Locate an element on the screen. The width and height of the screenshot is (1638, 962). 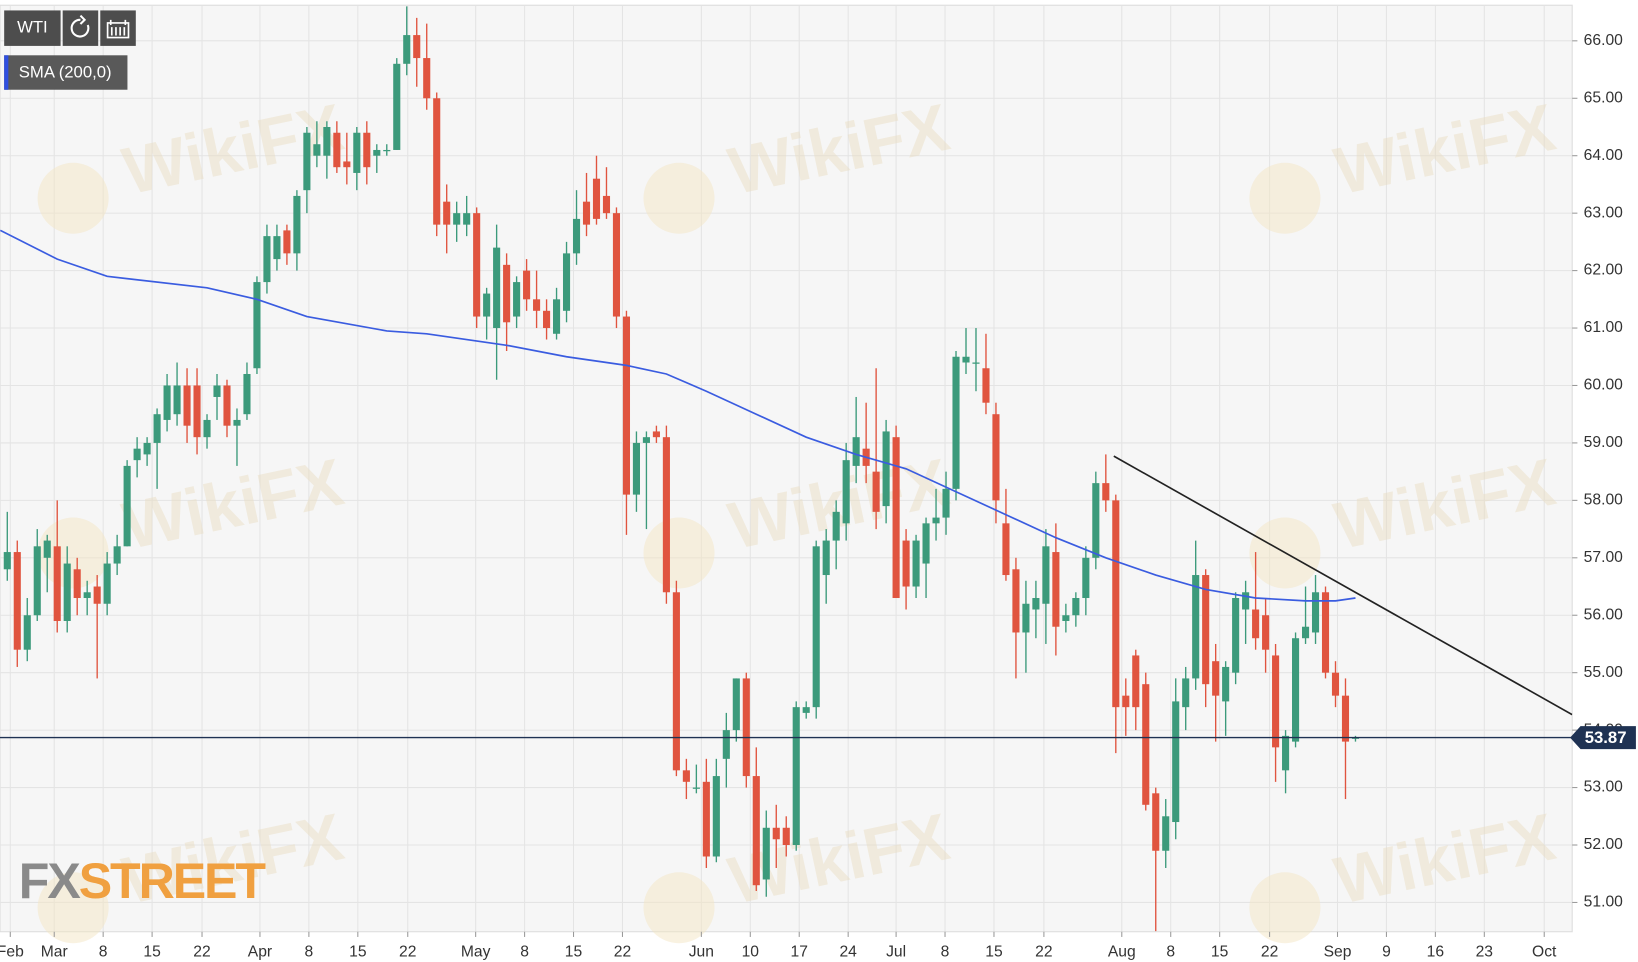
y-tick-label: 66.00 is located at coordinates (1603, 40).